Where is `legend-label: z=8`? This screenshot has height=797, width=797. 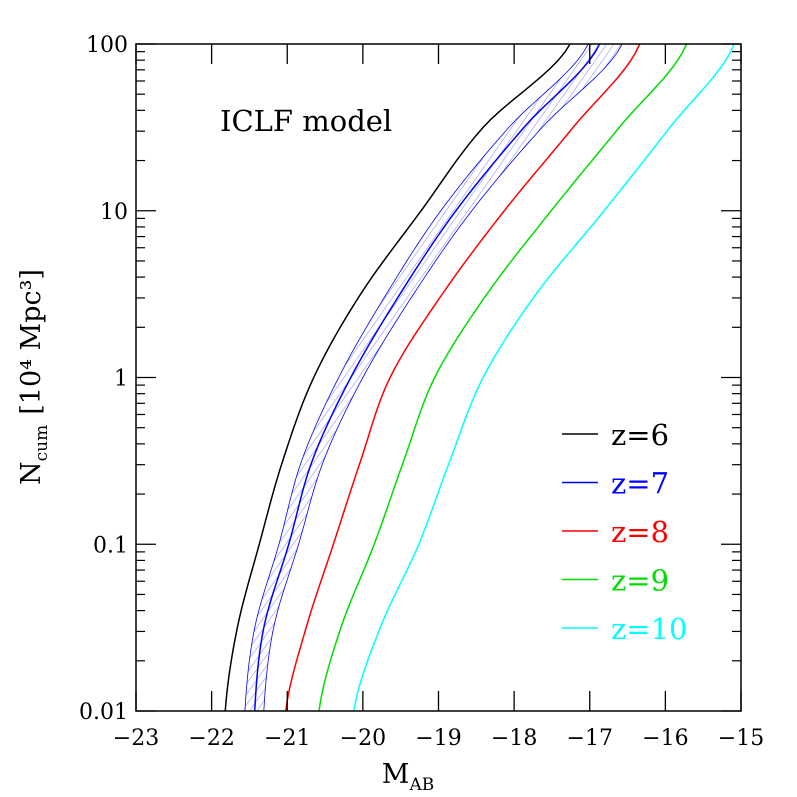 legend-label: z=8 is located at coordinates (640, 532).